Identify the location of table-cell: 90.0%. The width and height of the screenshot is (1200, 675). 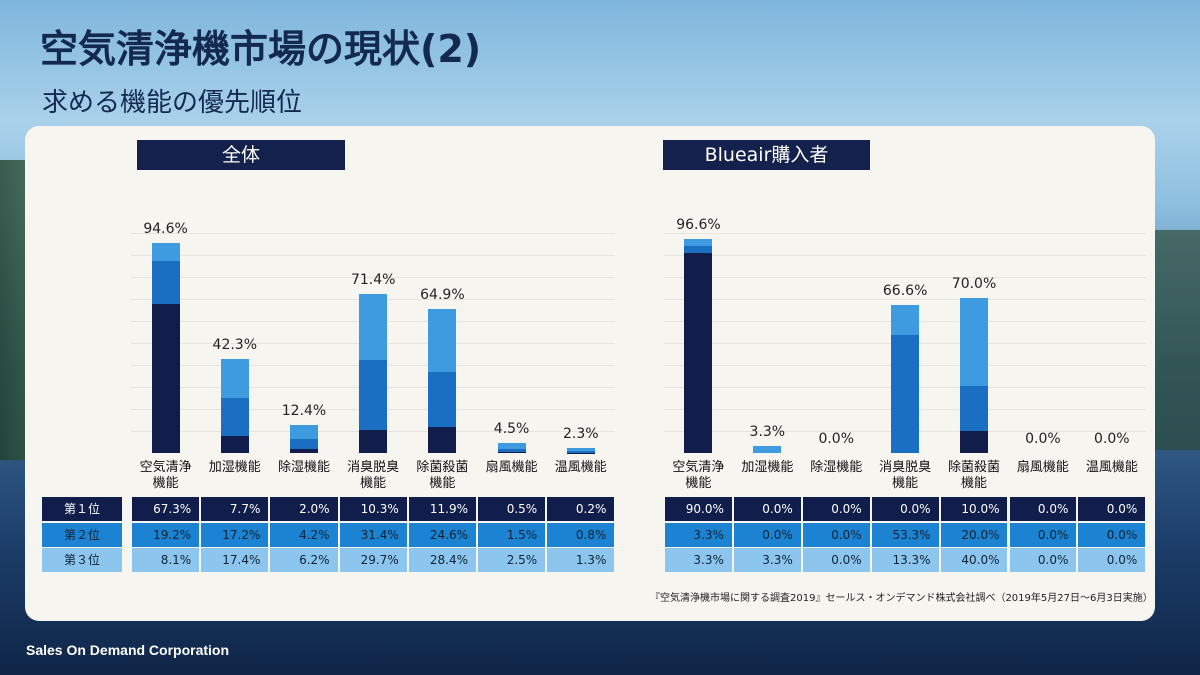
(698, 509).